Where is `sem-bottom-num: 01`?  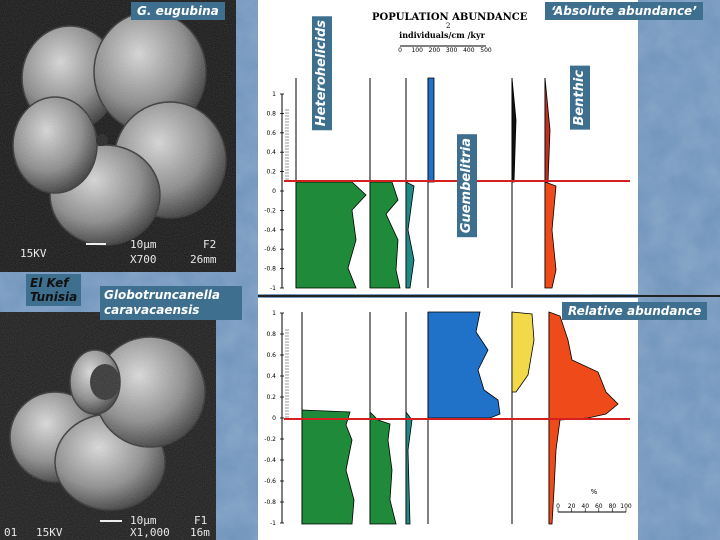 sem-bottom-num: 01 is located at coordinates (11, 532).